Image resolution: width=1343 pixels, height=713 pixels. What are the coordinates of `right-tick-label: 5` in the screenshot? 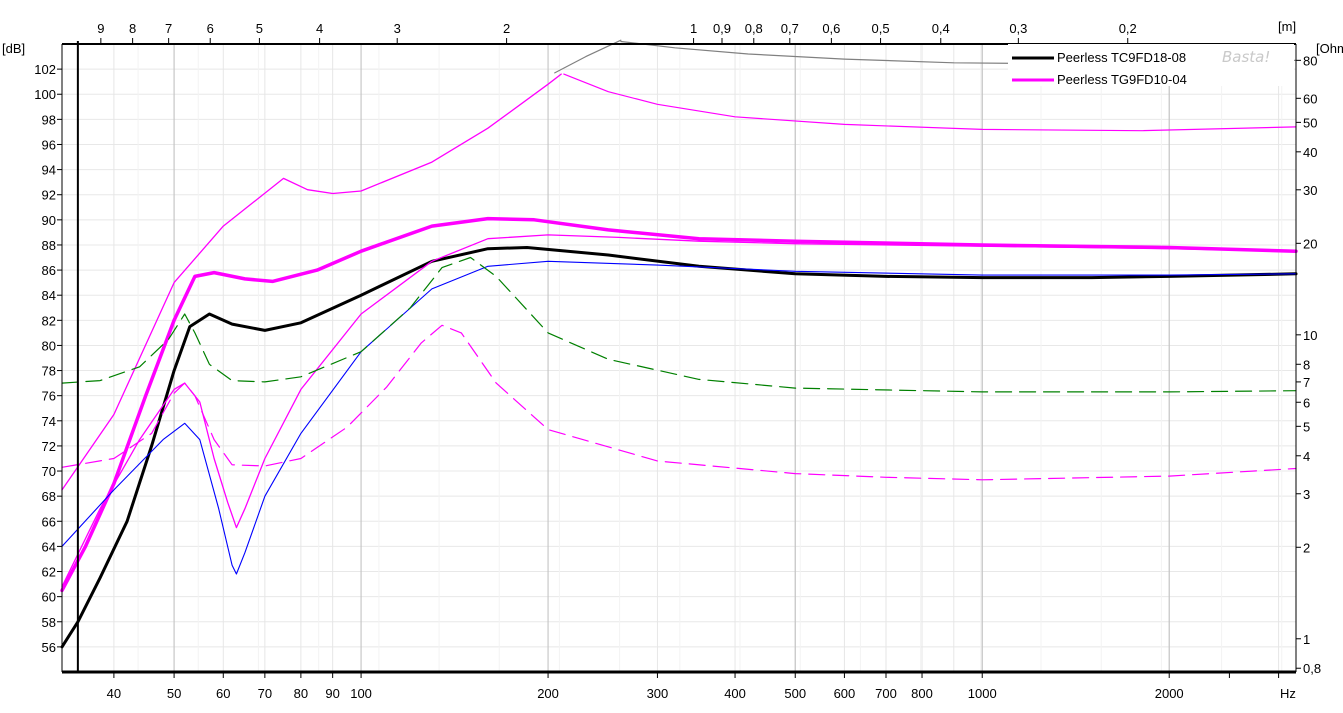 It's located at (1306, 426).